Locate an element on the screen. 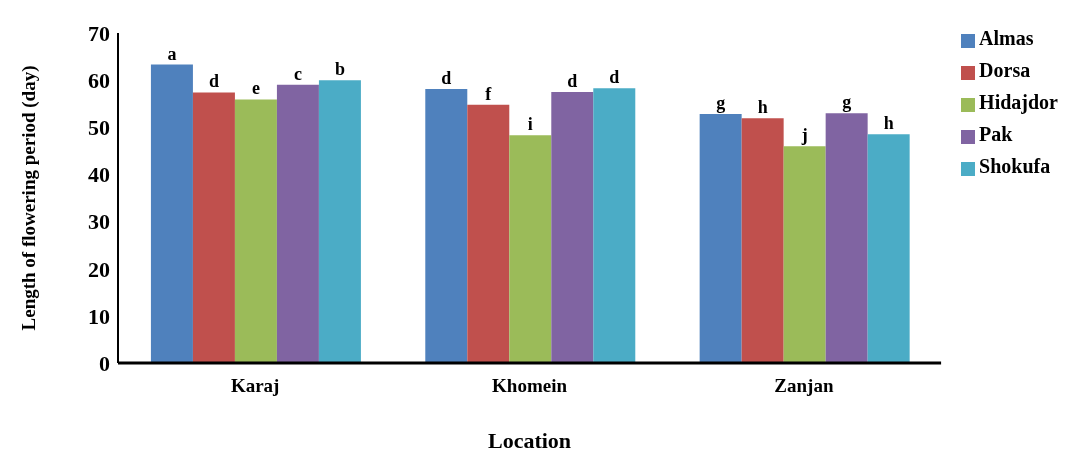 The width and height of the screenshot is (1085, 464). data-label: b is located at coordinates (339, 69).